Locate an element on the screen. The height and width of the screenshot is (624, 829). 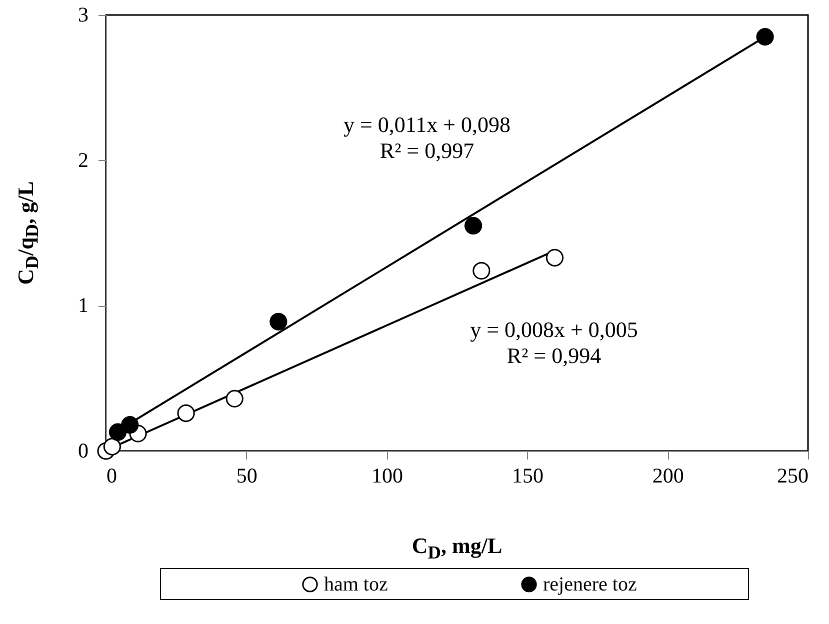
legend-label: rejenere toz is located at coordinates (590, 584).